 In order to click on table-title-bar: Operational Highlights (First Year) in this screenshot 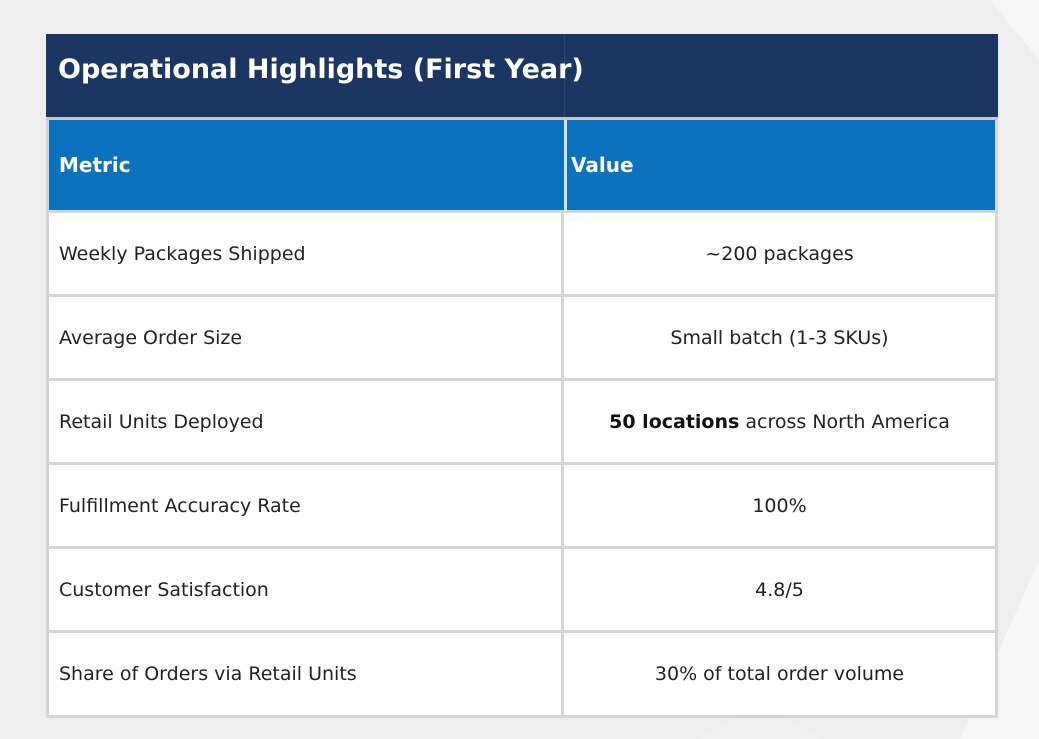, I will do `click(522, 77)`.